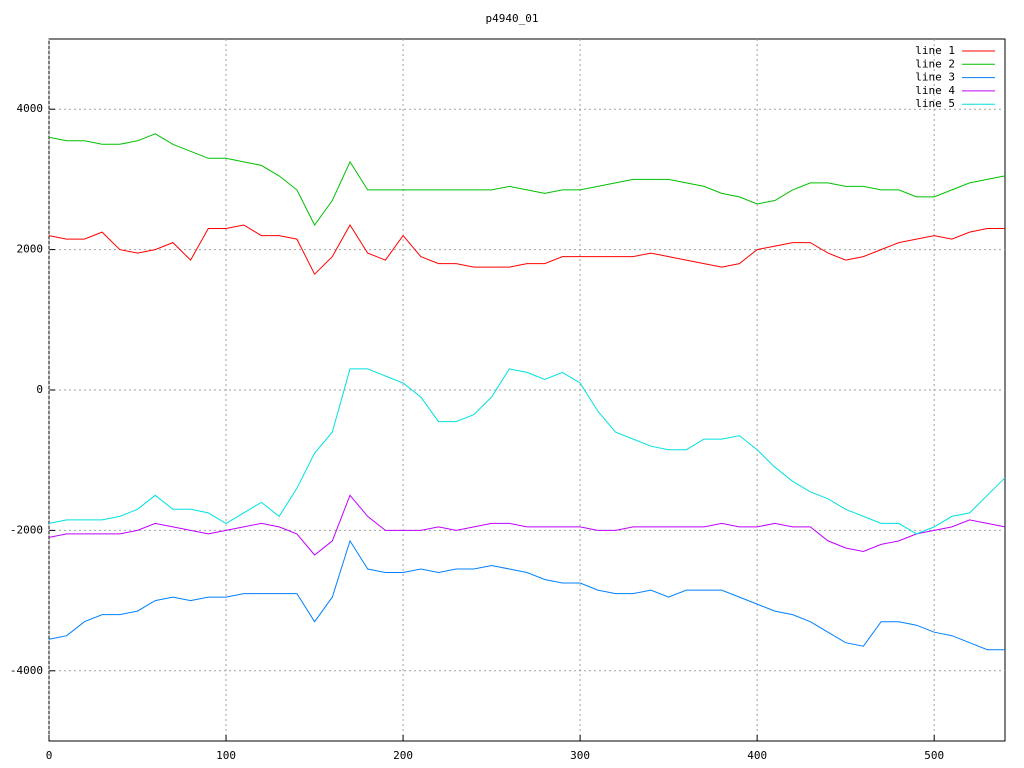 Image resolution: width=1024 pixels, height=768 pixels. What do you see at coordinates (30, 108) in the screenshot?
I see `y-tick-label: 4000` at bounding box center [30, 108].